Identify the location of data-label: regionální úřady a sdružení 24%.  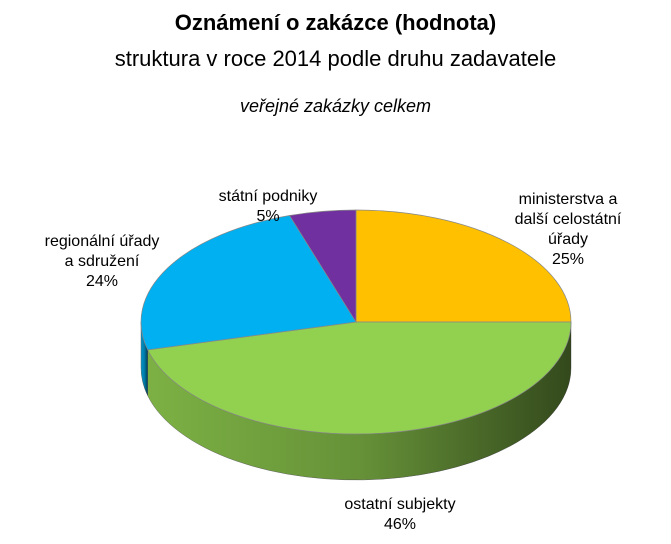
(102, 262).